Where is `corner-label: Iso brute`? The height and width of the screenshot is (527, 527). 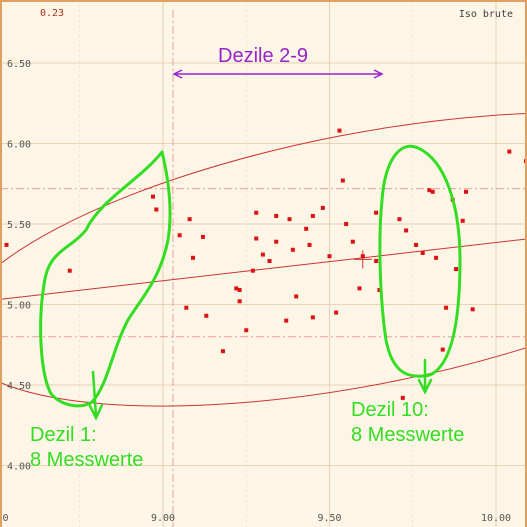 corner-label: Iso brute is located at coordinates (485, 14).